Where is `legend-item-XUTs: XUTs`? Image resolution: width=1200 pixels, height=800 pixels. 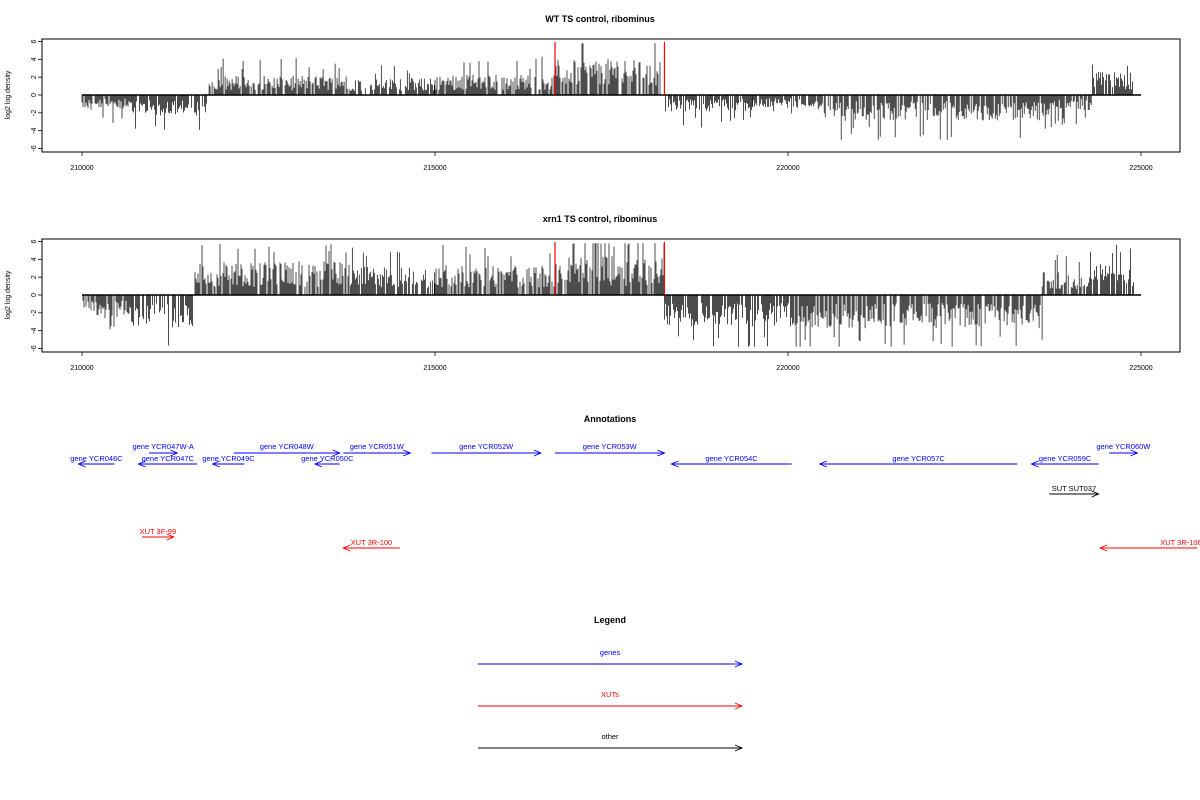
legend-item-XUTs: XUTs is located at coordinates (611, 700).